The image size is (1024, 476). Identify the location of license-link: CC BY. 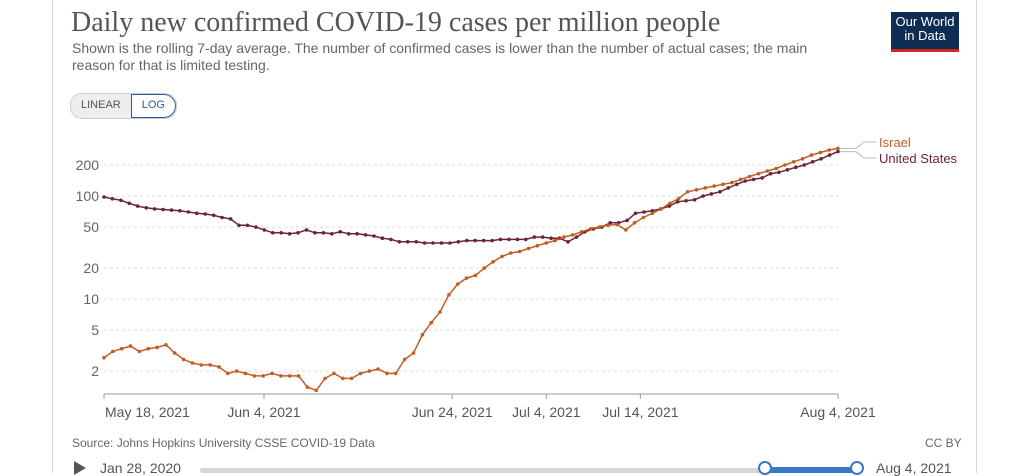
(943, 443).